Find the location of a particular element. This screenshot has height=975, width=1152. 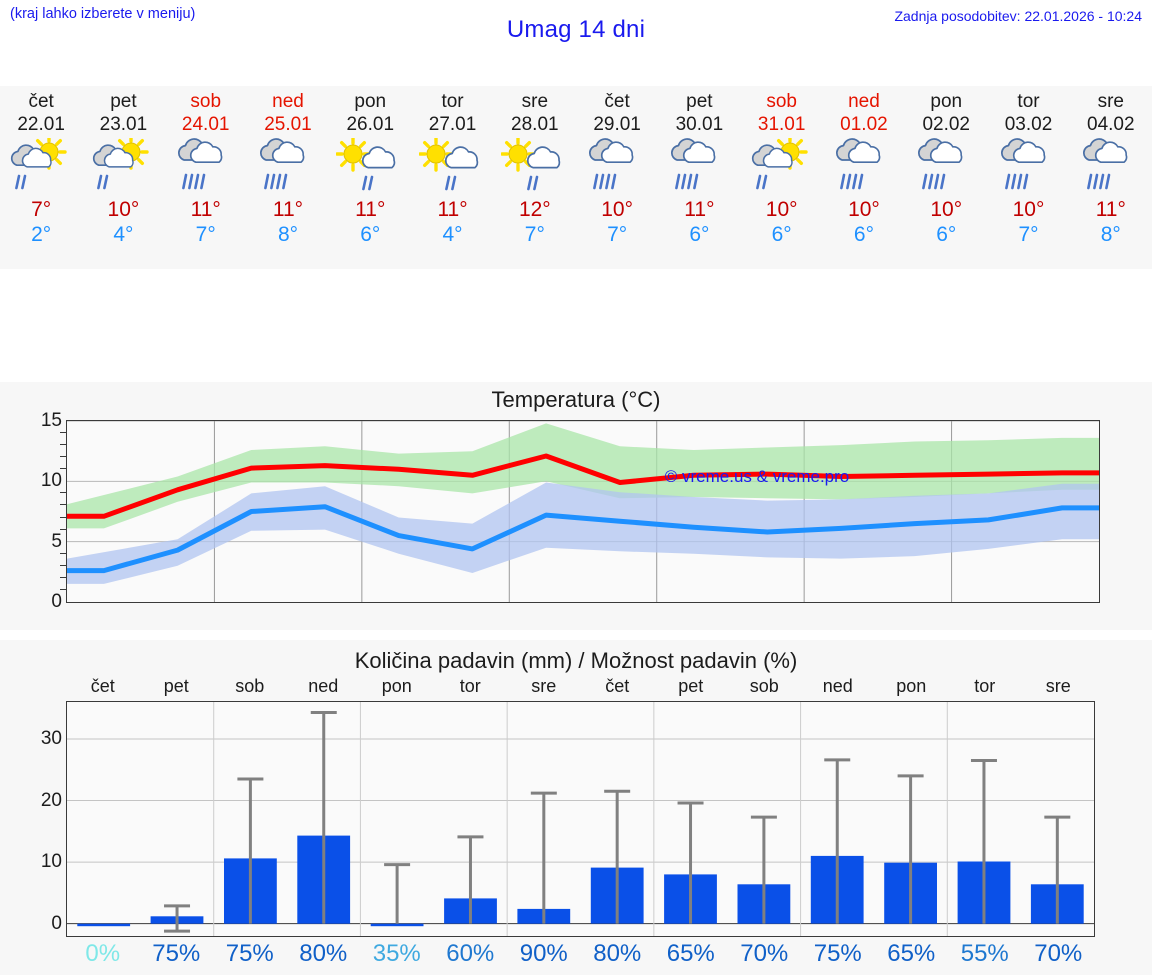

day-column: tor 03.02 10° 7° is located at coordinates (1028, 177).